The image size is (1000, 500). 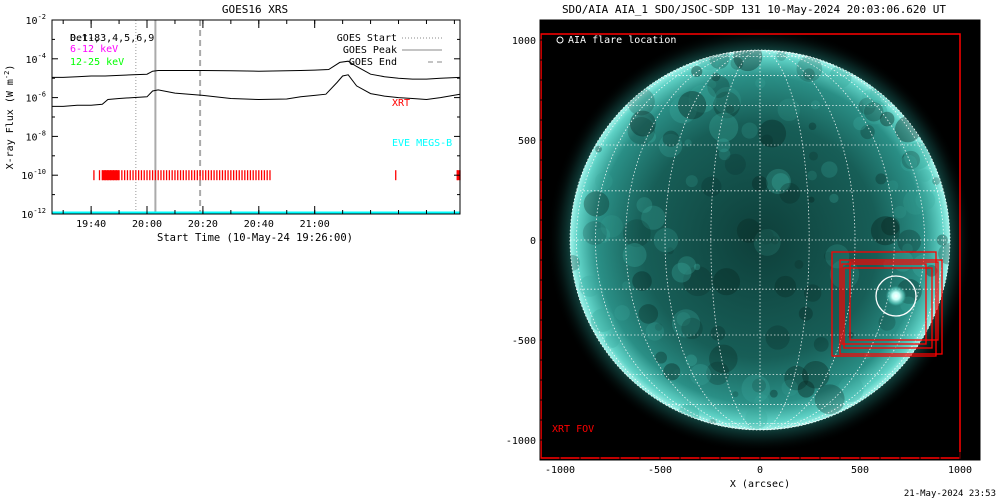 I want to click on aia-y-tick-label: 0, so click(x=533, y=241).